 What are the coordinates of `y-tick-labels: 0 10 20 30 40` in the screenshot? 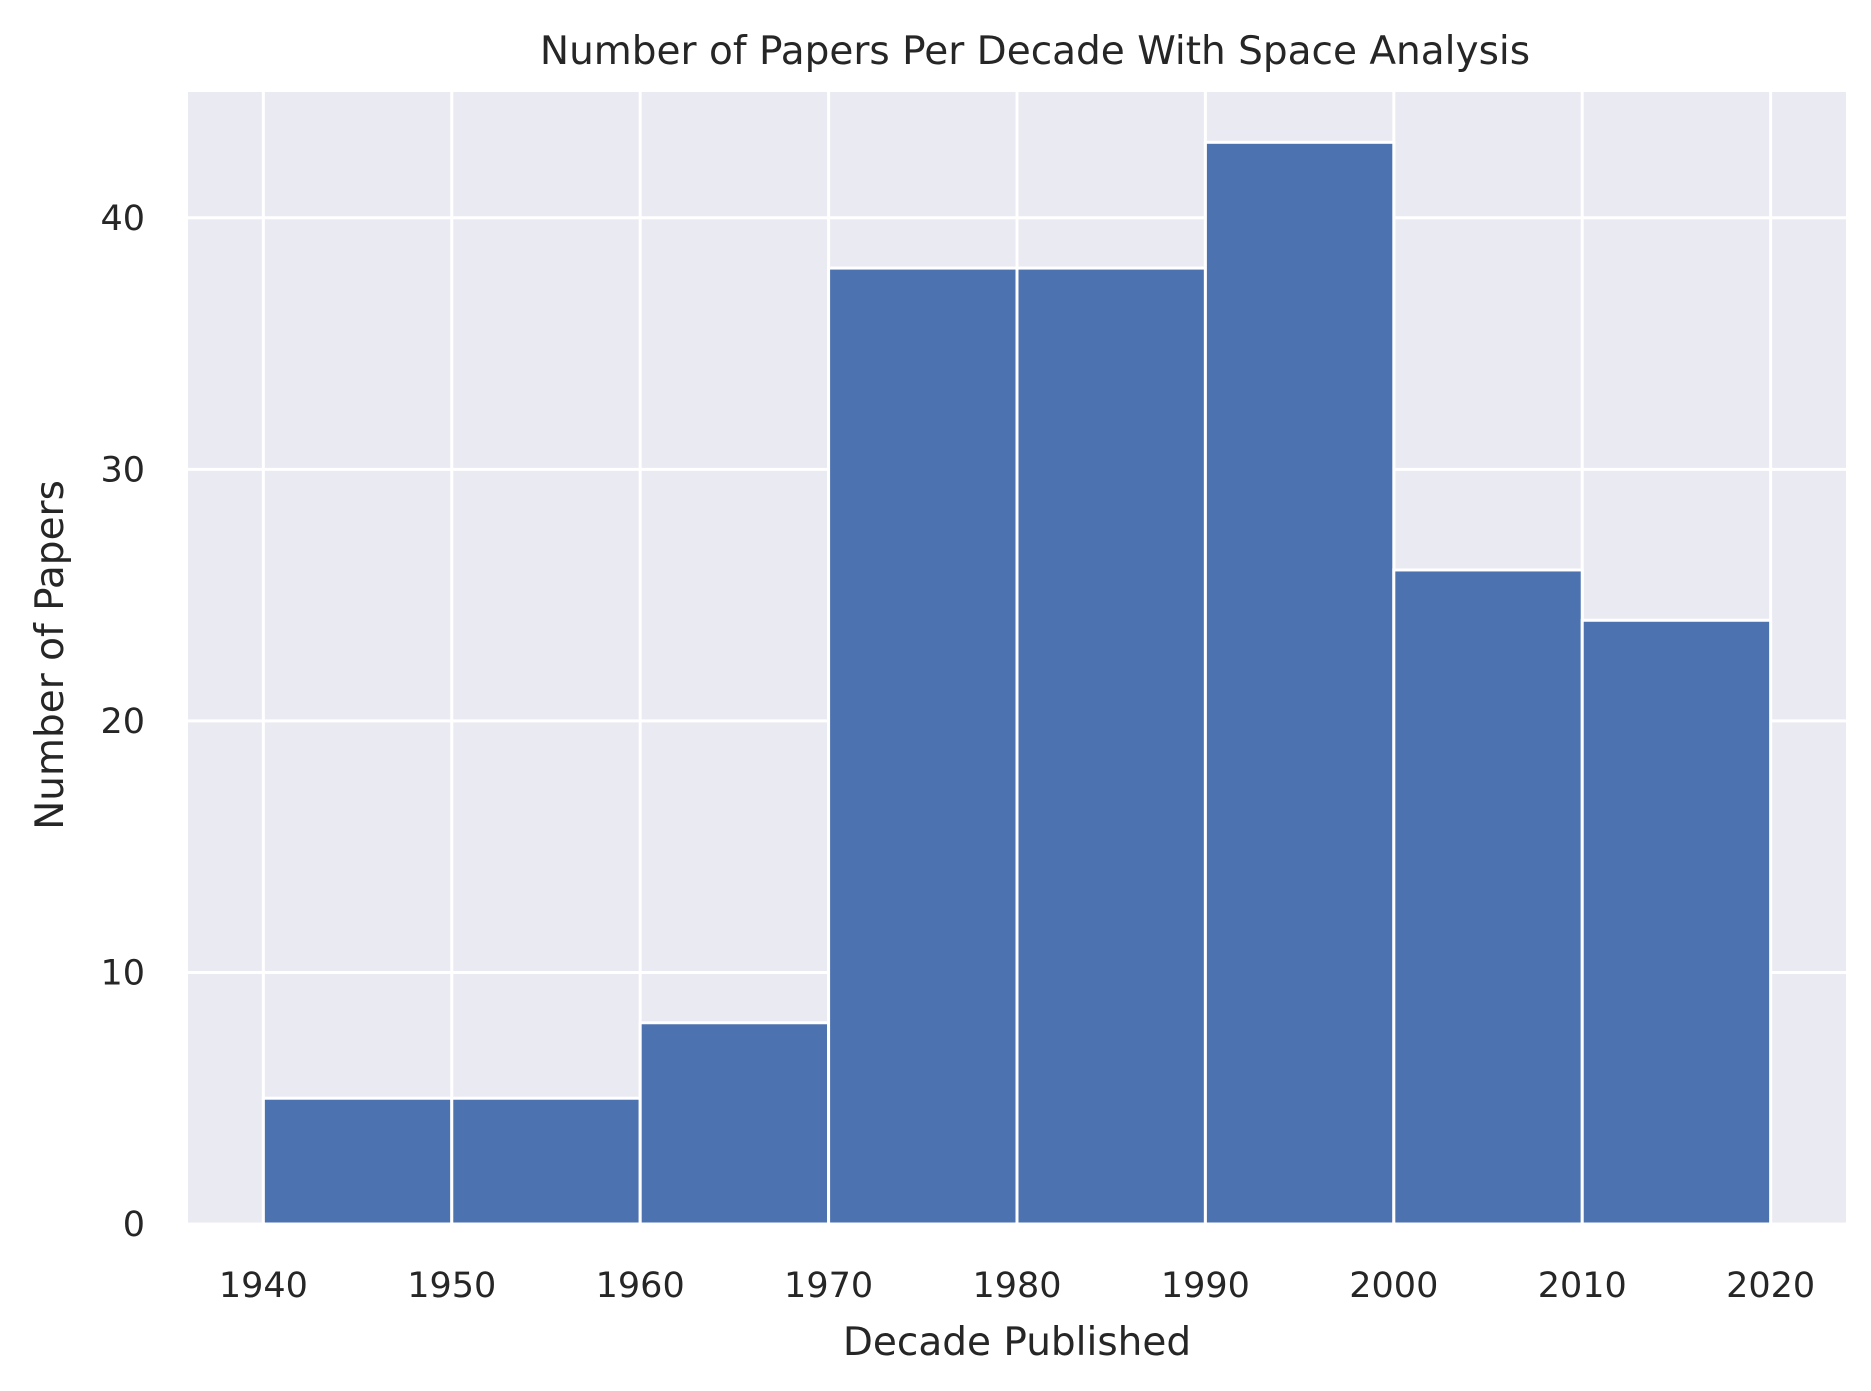 It's located at (122, 722).